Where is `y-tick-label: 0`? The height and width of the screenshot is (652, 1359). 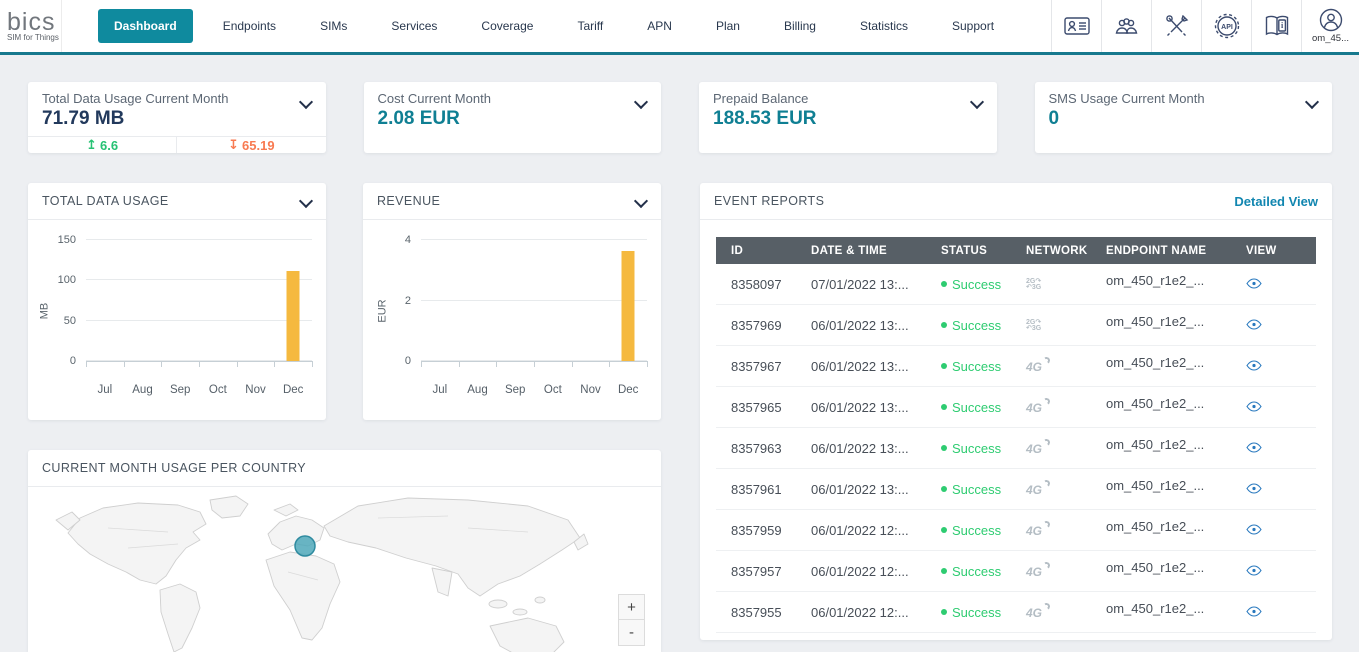
y-tick-label: 0 is located at coordinates (72, 361).